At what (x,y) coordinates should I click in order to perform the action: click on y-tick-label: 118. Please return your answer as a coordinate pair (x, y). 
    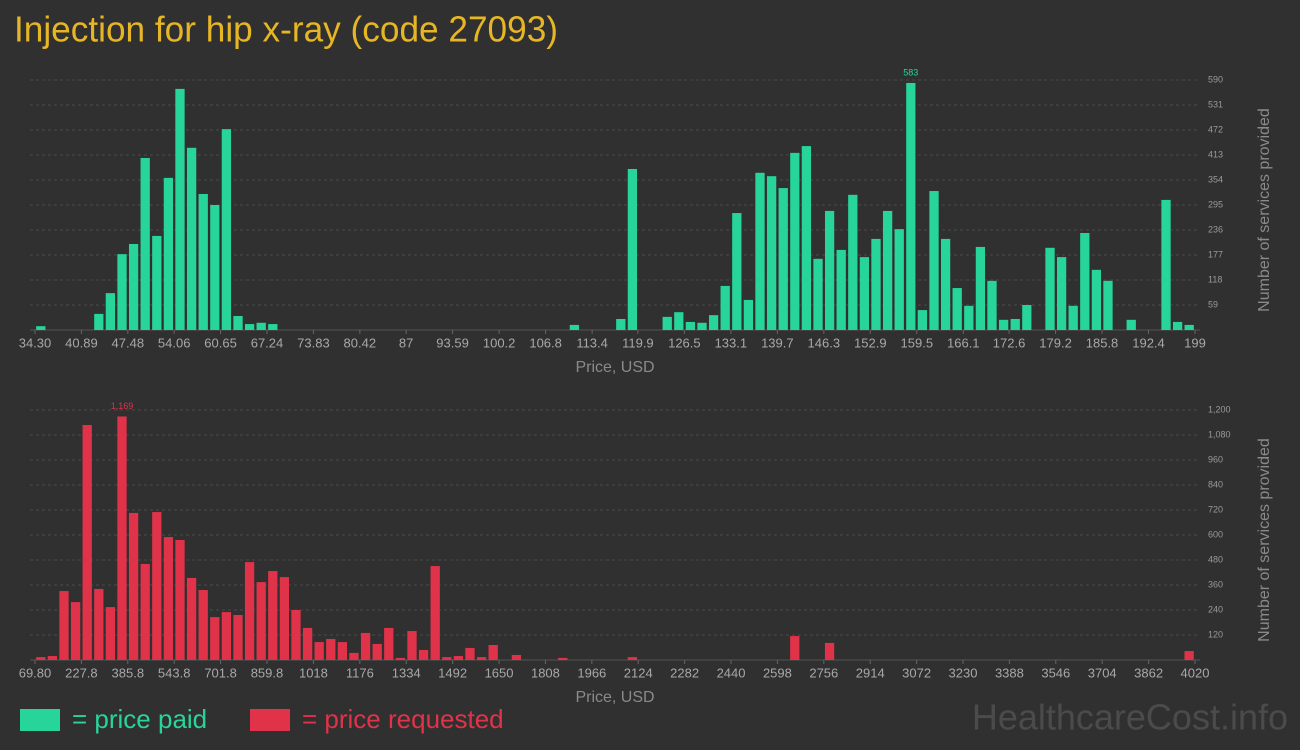
    Looking at the image, I should click on (1215, 279).